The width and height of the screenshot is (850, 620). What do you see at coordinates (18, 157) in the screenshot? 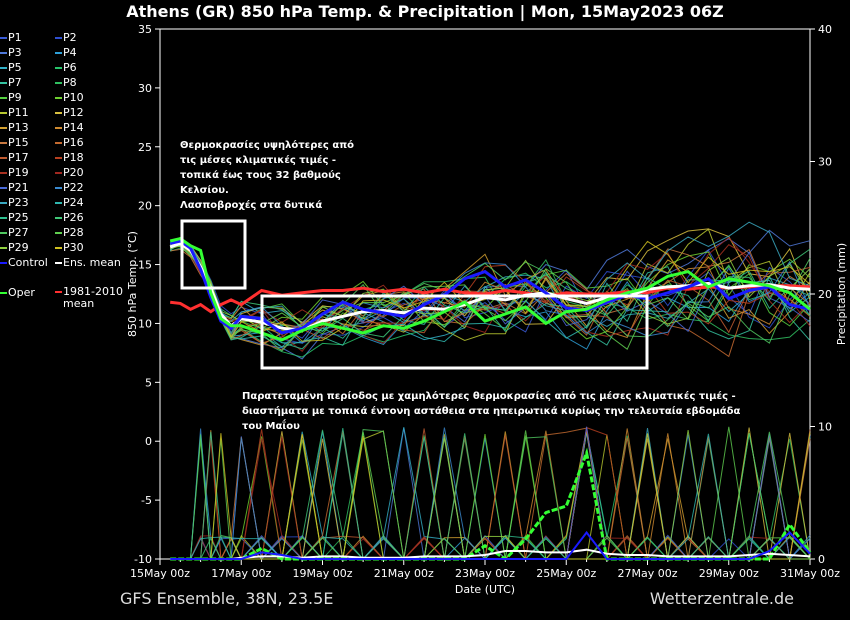
I see `legend-label: P17` at bounding box center [18, 157].